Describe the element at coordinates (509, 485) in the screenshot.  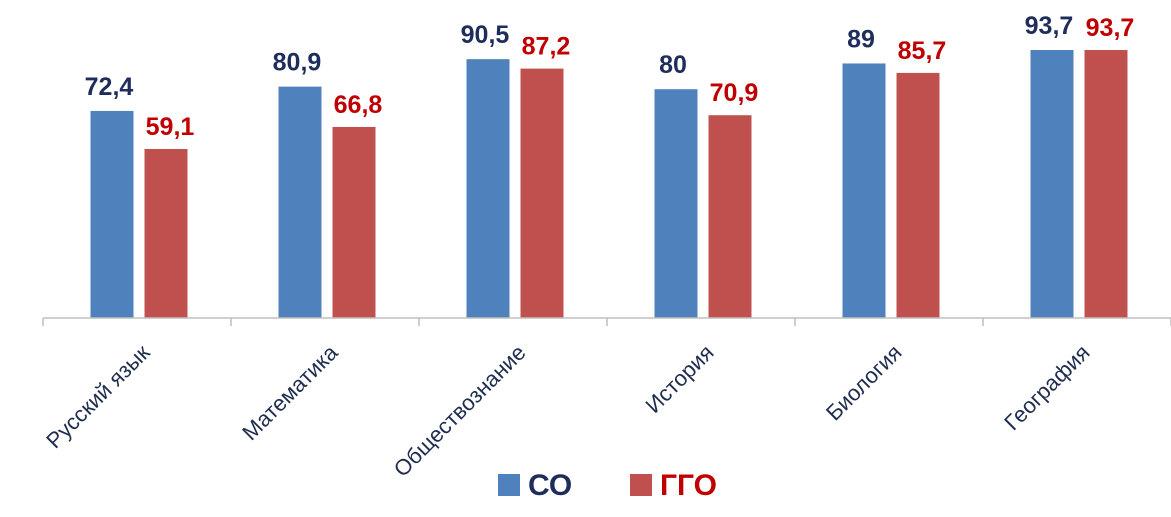
I see `legend-swatch-so` at that location.